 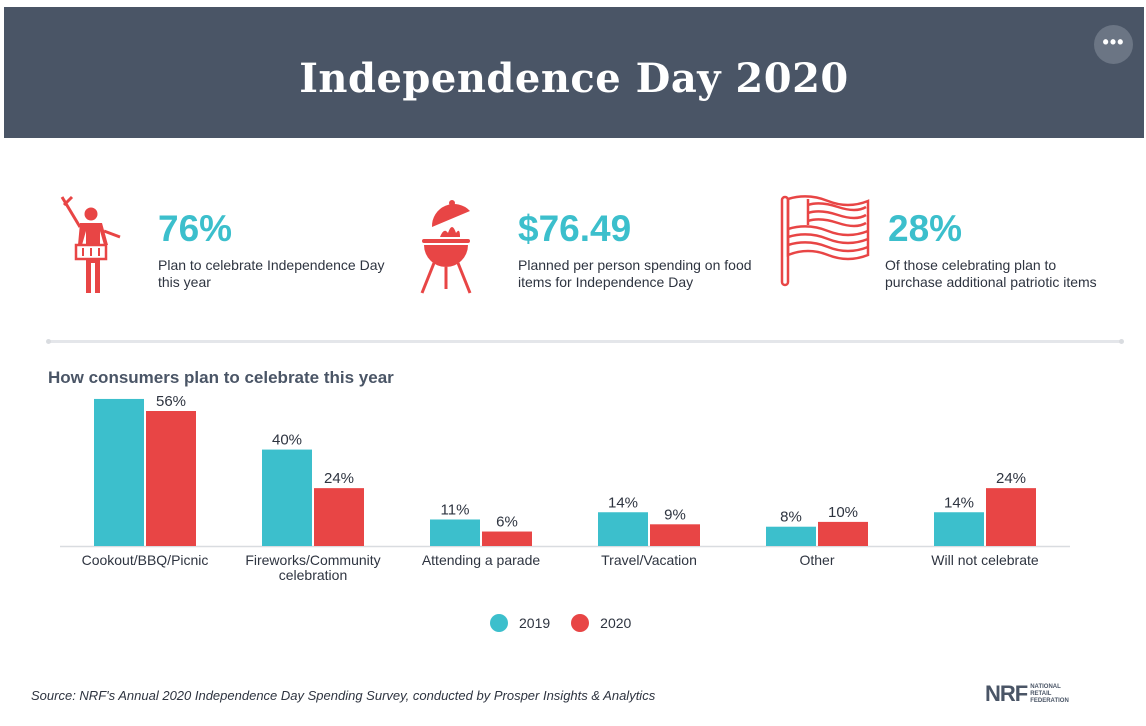 I want to click on legend-label-2020: 2020, so click(x=616, y=623).